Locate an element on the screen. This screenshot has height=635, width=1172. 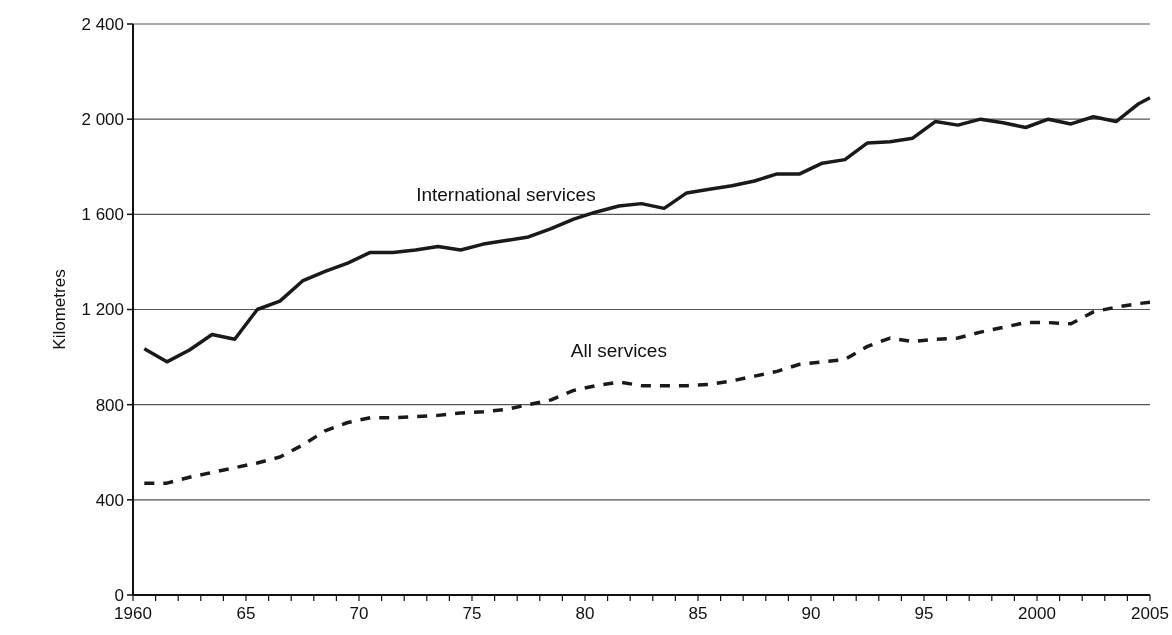
x-tick-label: 90 is located at coordinates (811, 613).